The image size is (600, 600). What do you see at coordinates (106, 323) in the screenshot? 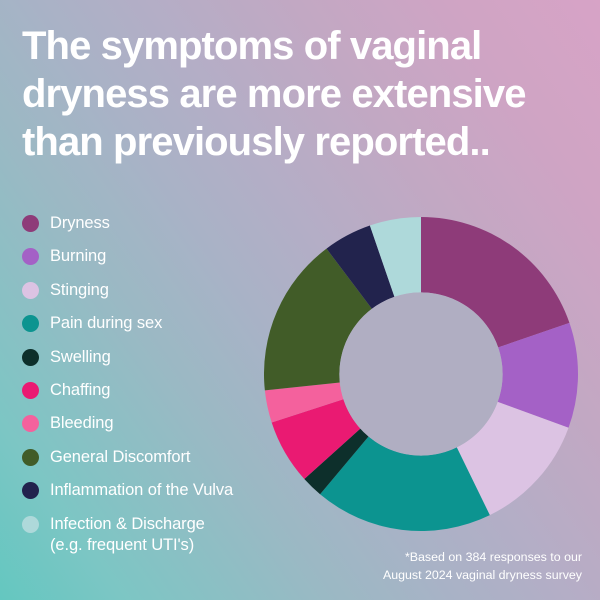
I see `legend-item-label: Pain during sex` at bounding box center [106, 323].